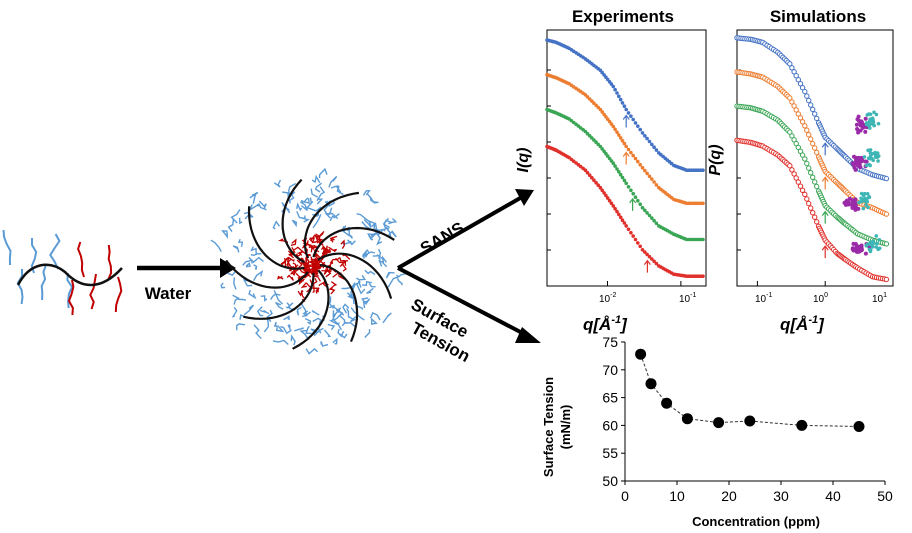  What do you see at coordinates (729, 496) in the screenshot?
I see `x-tick-label: 20` at bounding box center [729, 496].